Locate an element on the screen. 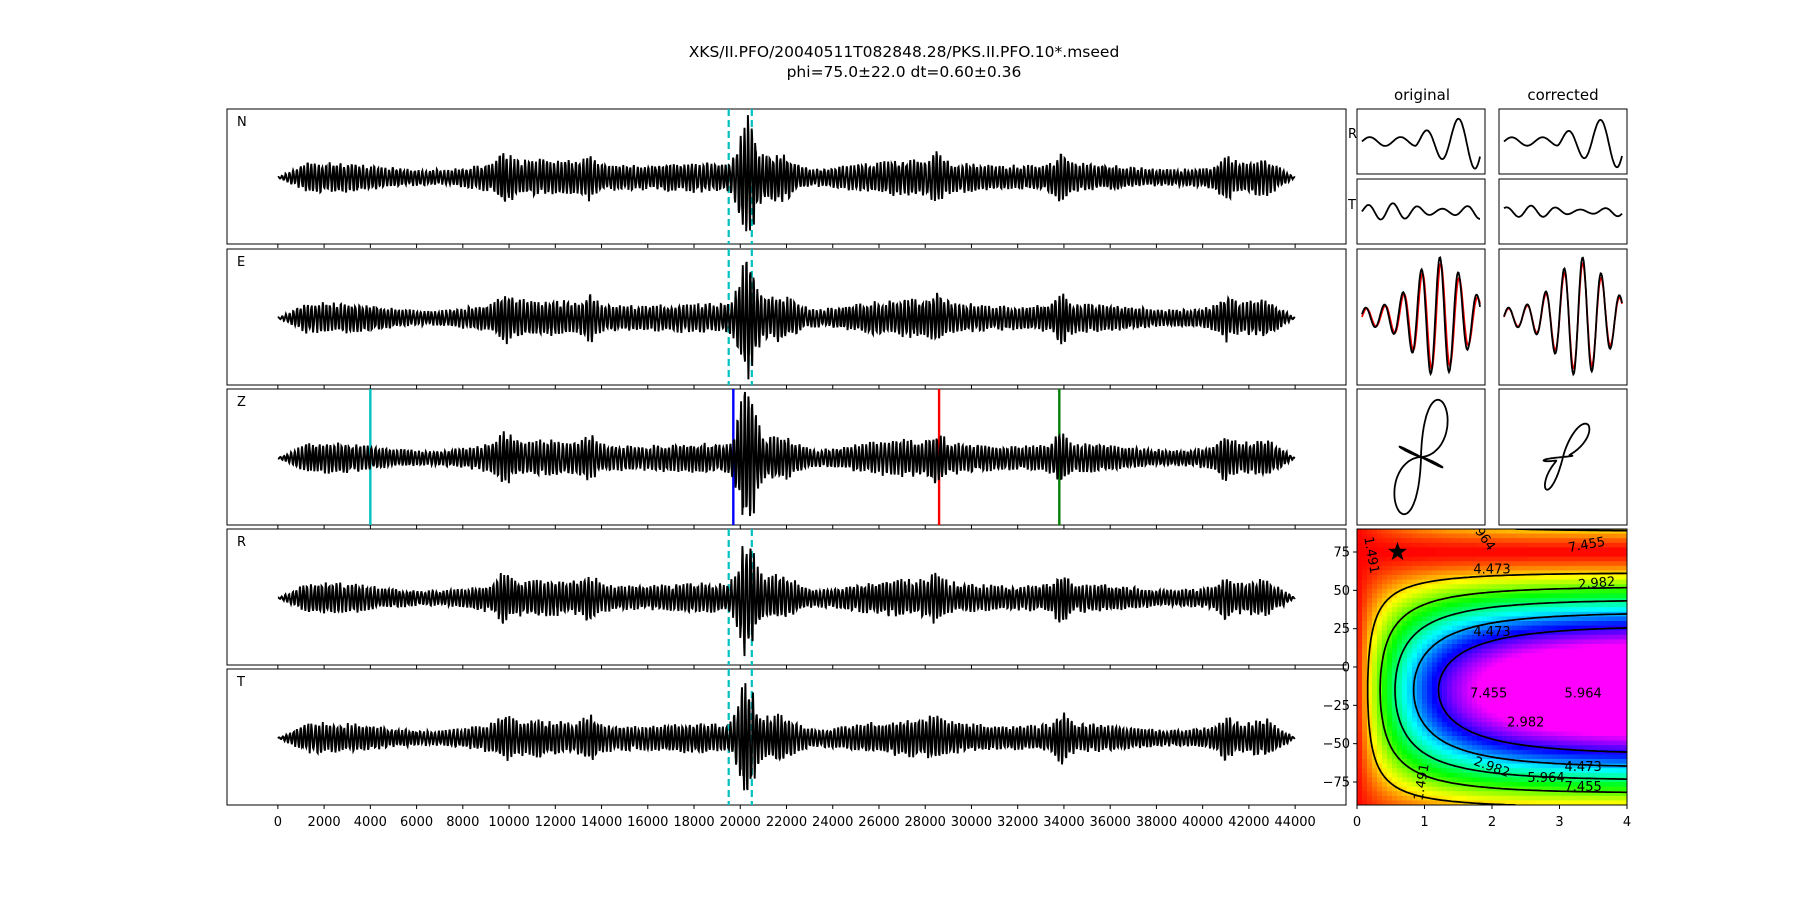  comparison-panels is located at coordinates (1492, 317).